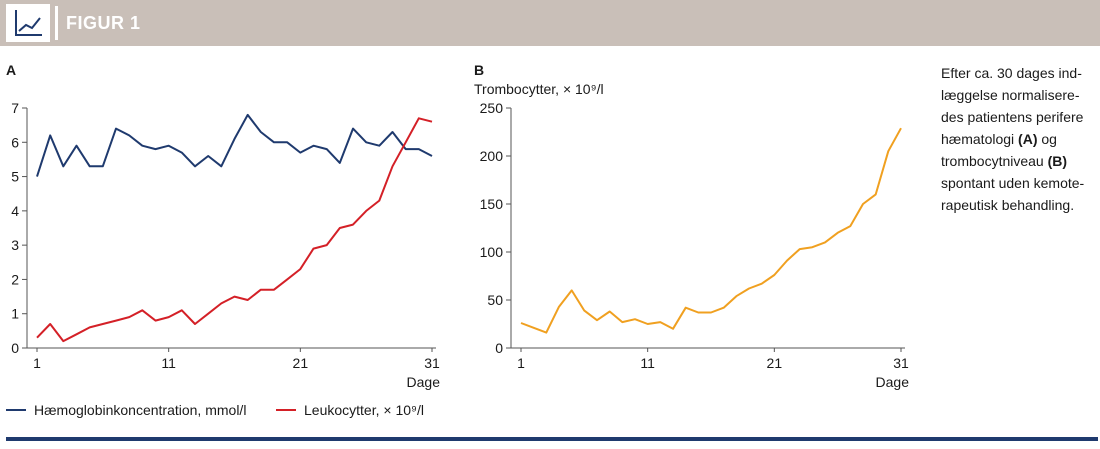 The width and height of the screenshot is (1100, 449). I want to click on figure-title: FIGUR 1, so click(103, 23).